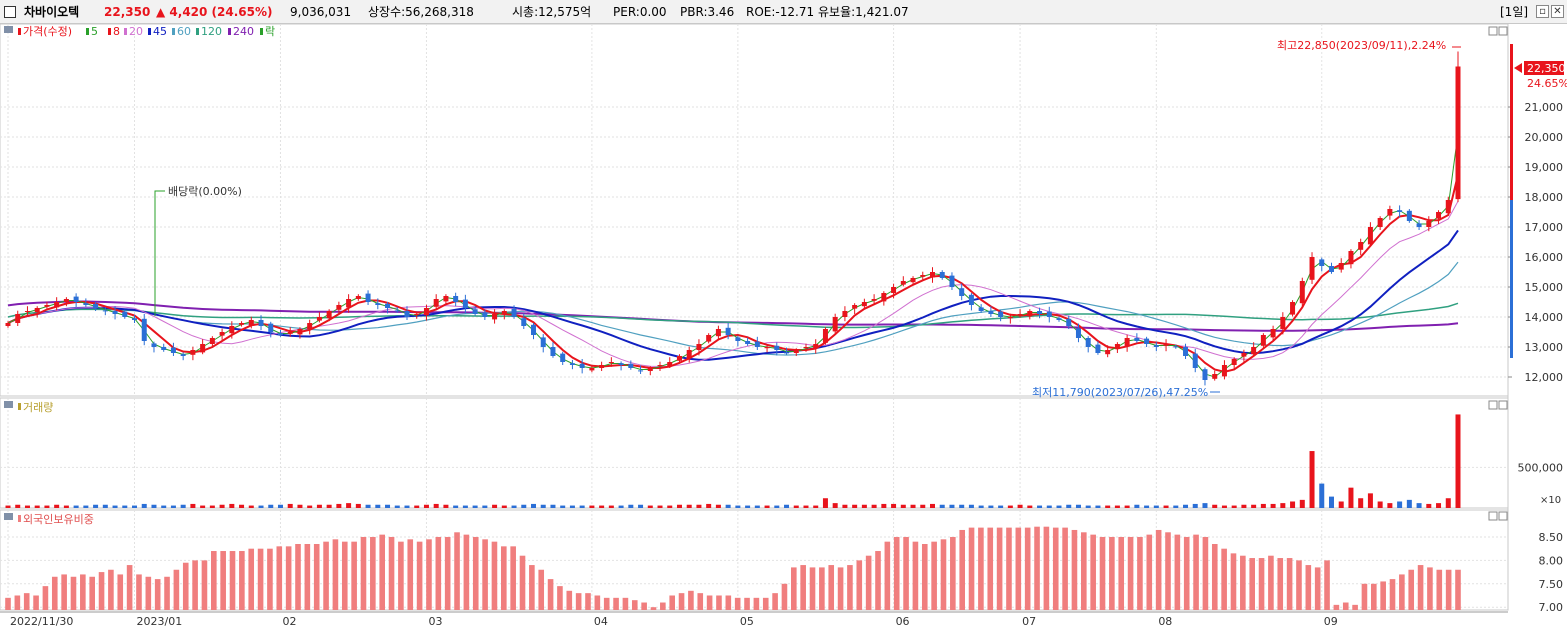 The height and width of the screenshot is (630, 1567). Describe the element at coordinates (640, 12) in the screenshot. I see `per-value: PER:0.00` at that location.